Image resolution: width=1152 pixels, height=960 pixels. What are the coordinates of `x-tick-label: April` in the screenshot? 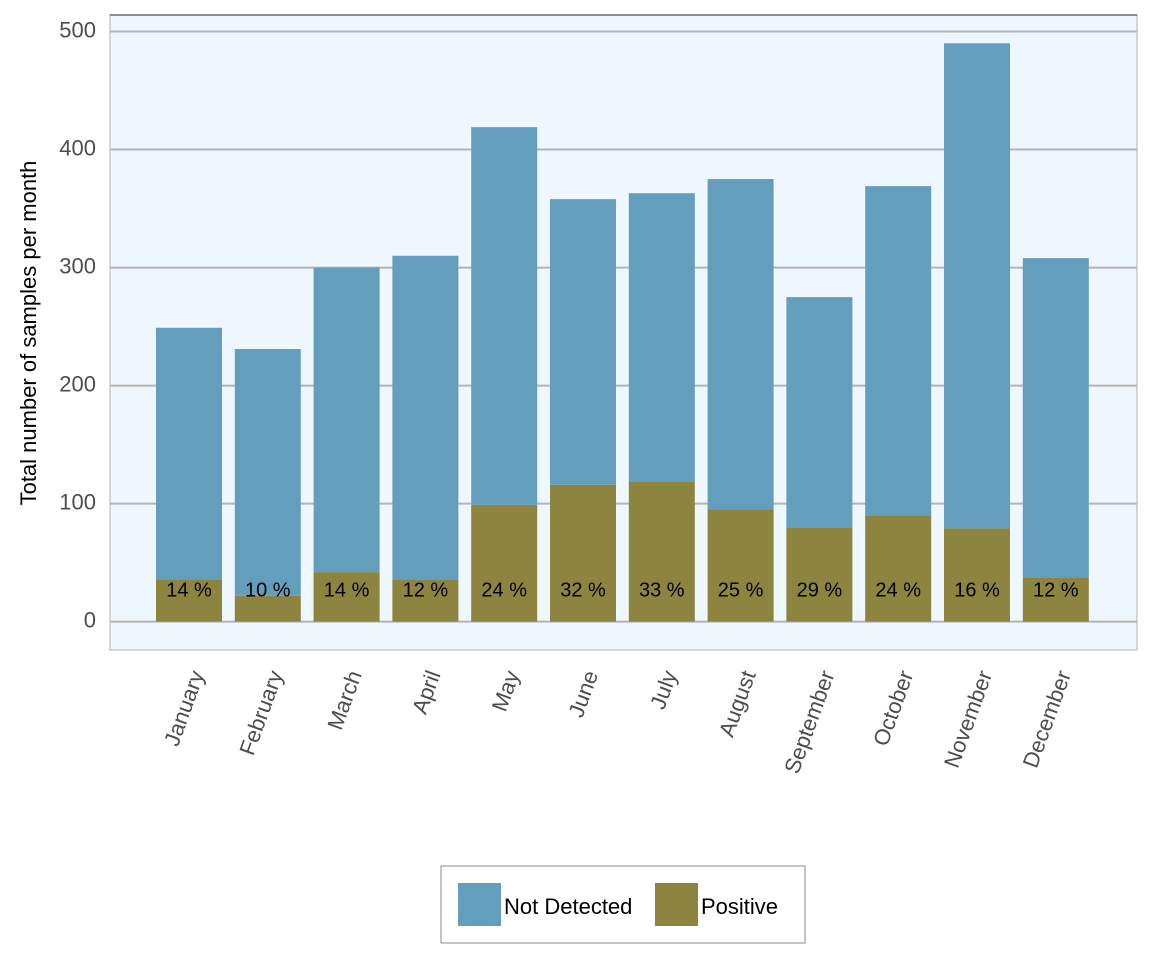 It's located at (426, 692).